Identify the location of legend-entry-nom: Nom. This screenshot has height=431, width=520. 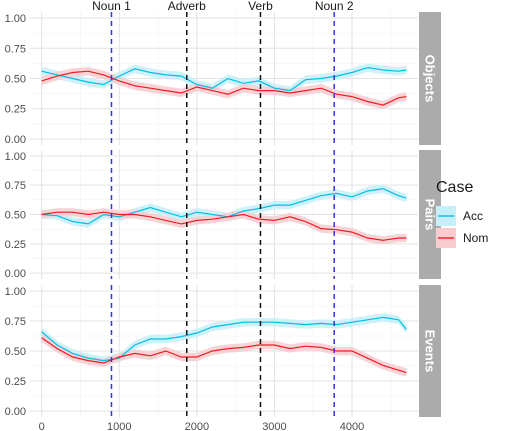
(462, 238).